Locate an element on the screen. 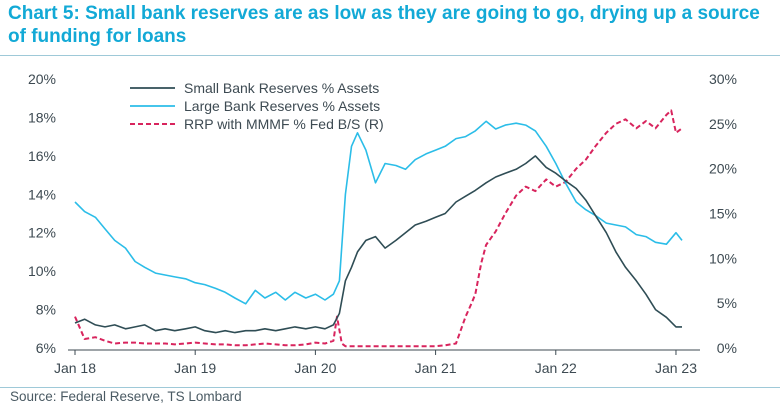 Image resolution: width=780 pixels, height=420 pixels. y-right-tick-label: 15% is located at coordinates (723, 214).